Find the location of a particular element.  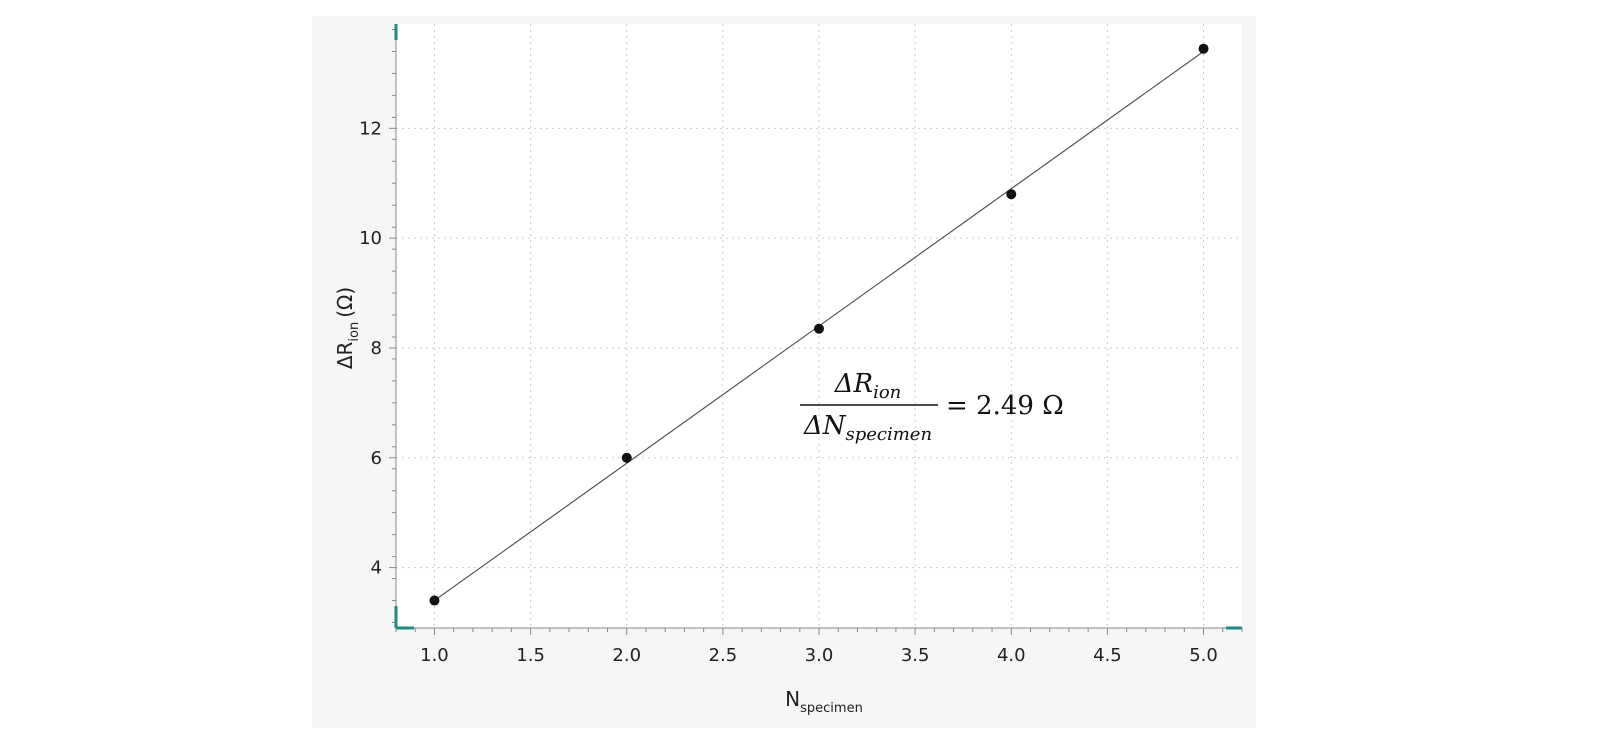

x-tick-label: 1.5 is located at coordinates (530, 655).